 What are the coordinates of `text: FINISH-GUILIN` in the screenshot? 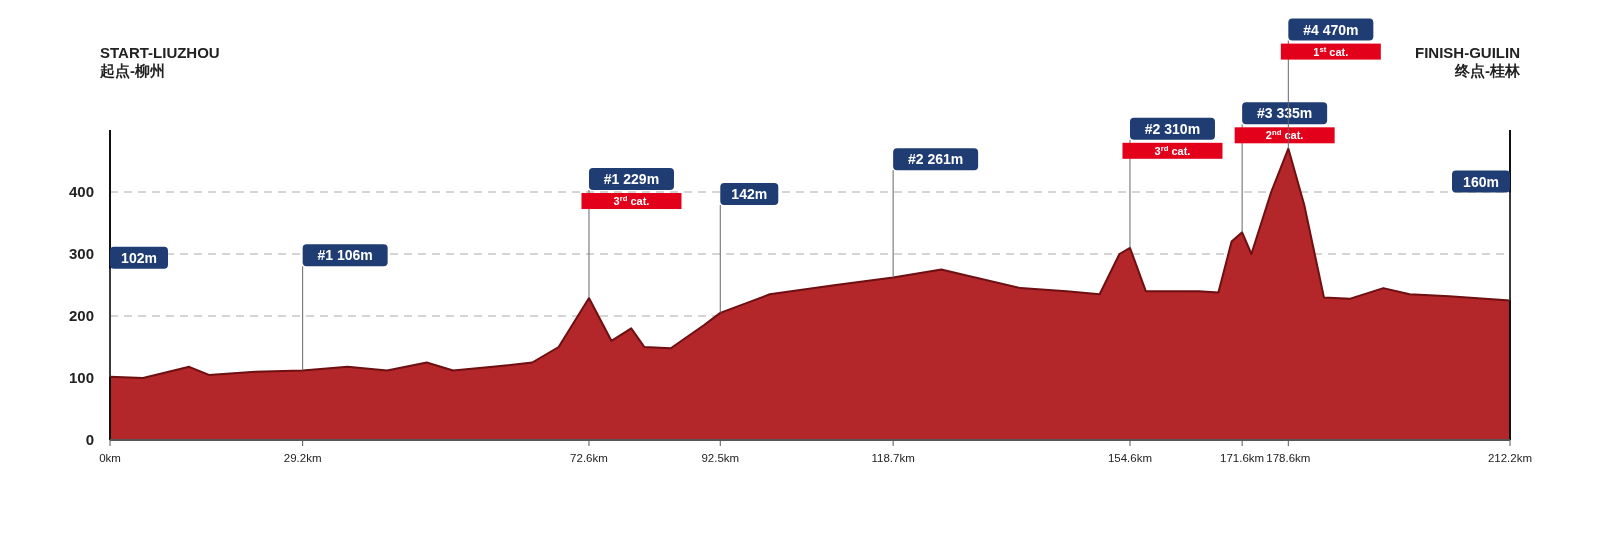 It's located at (1467, 52).